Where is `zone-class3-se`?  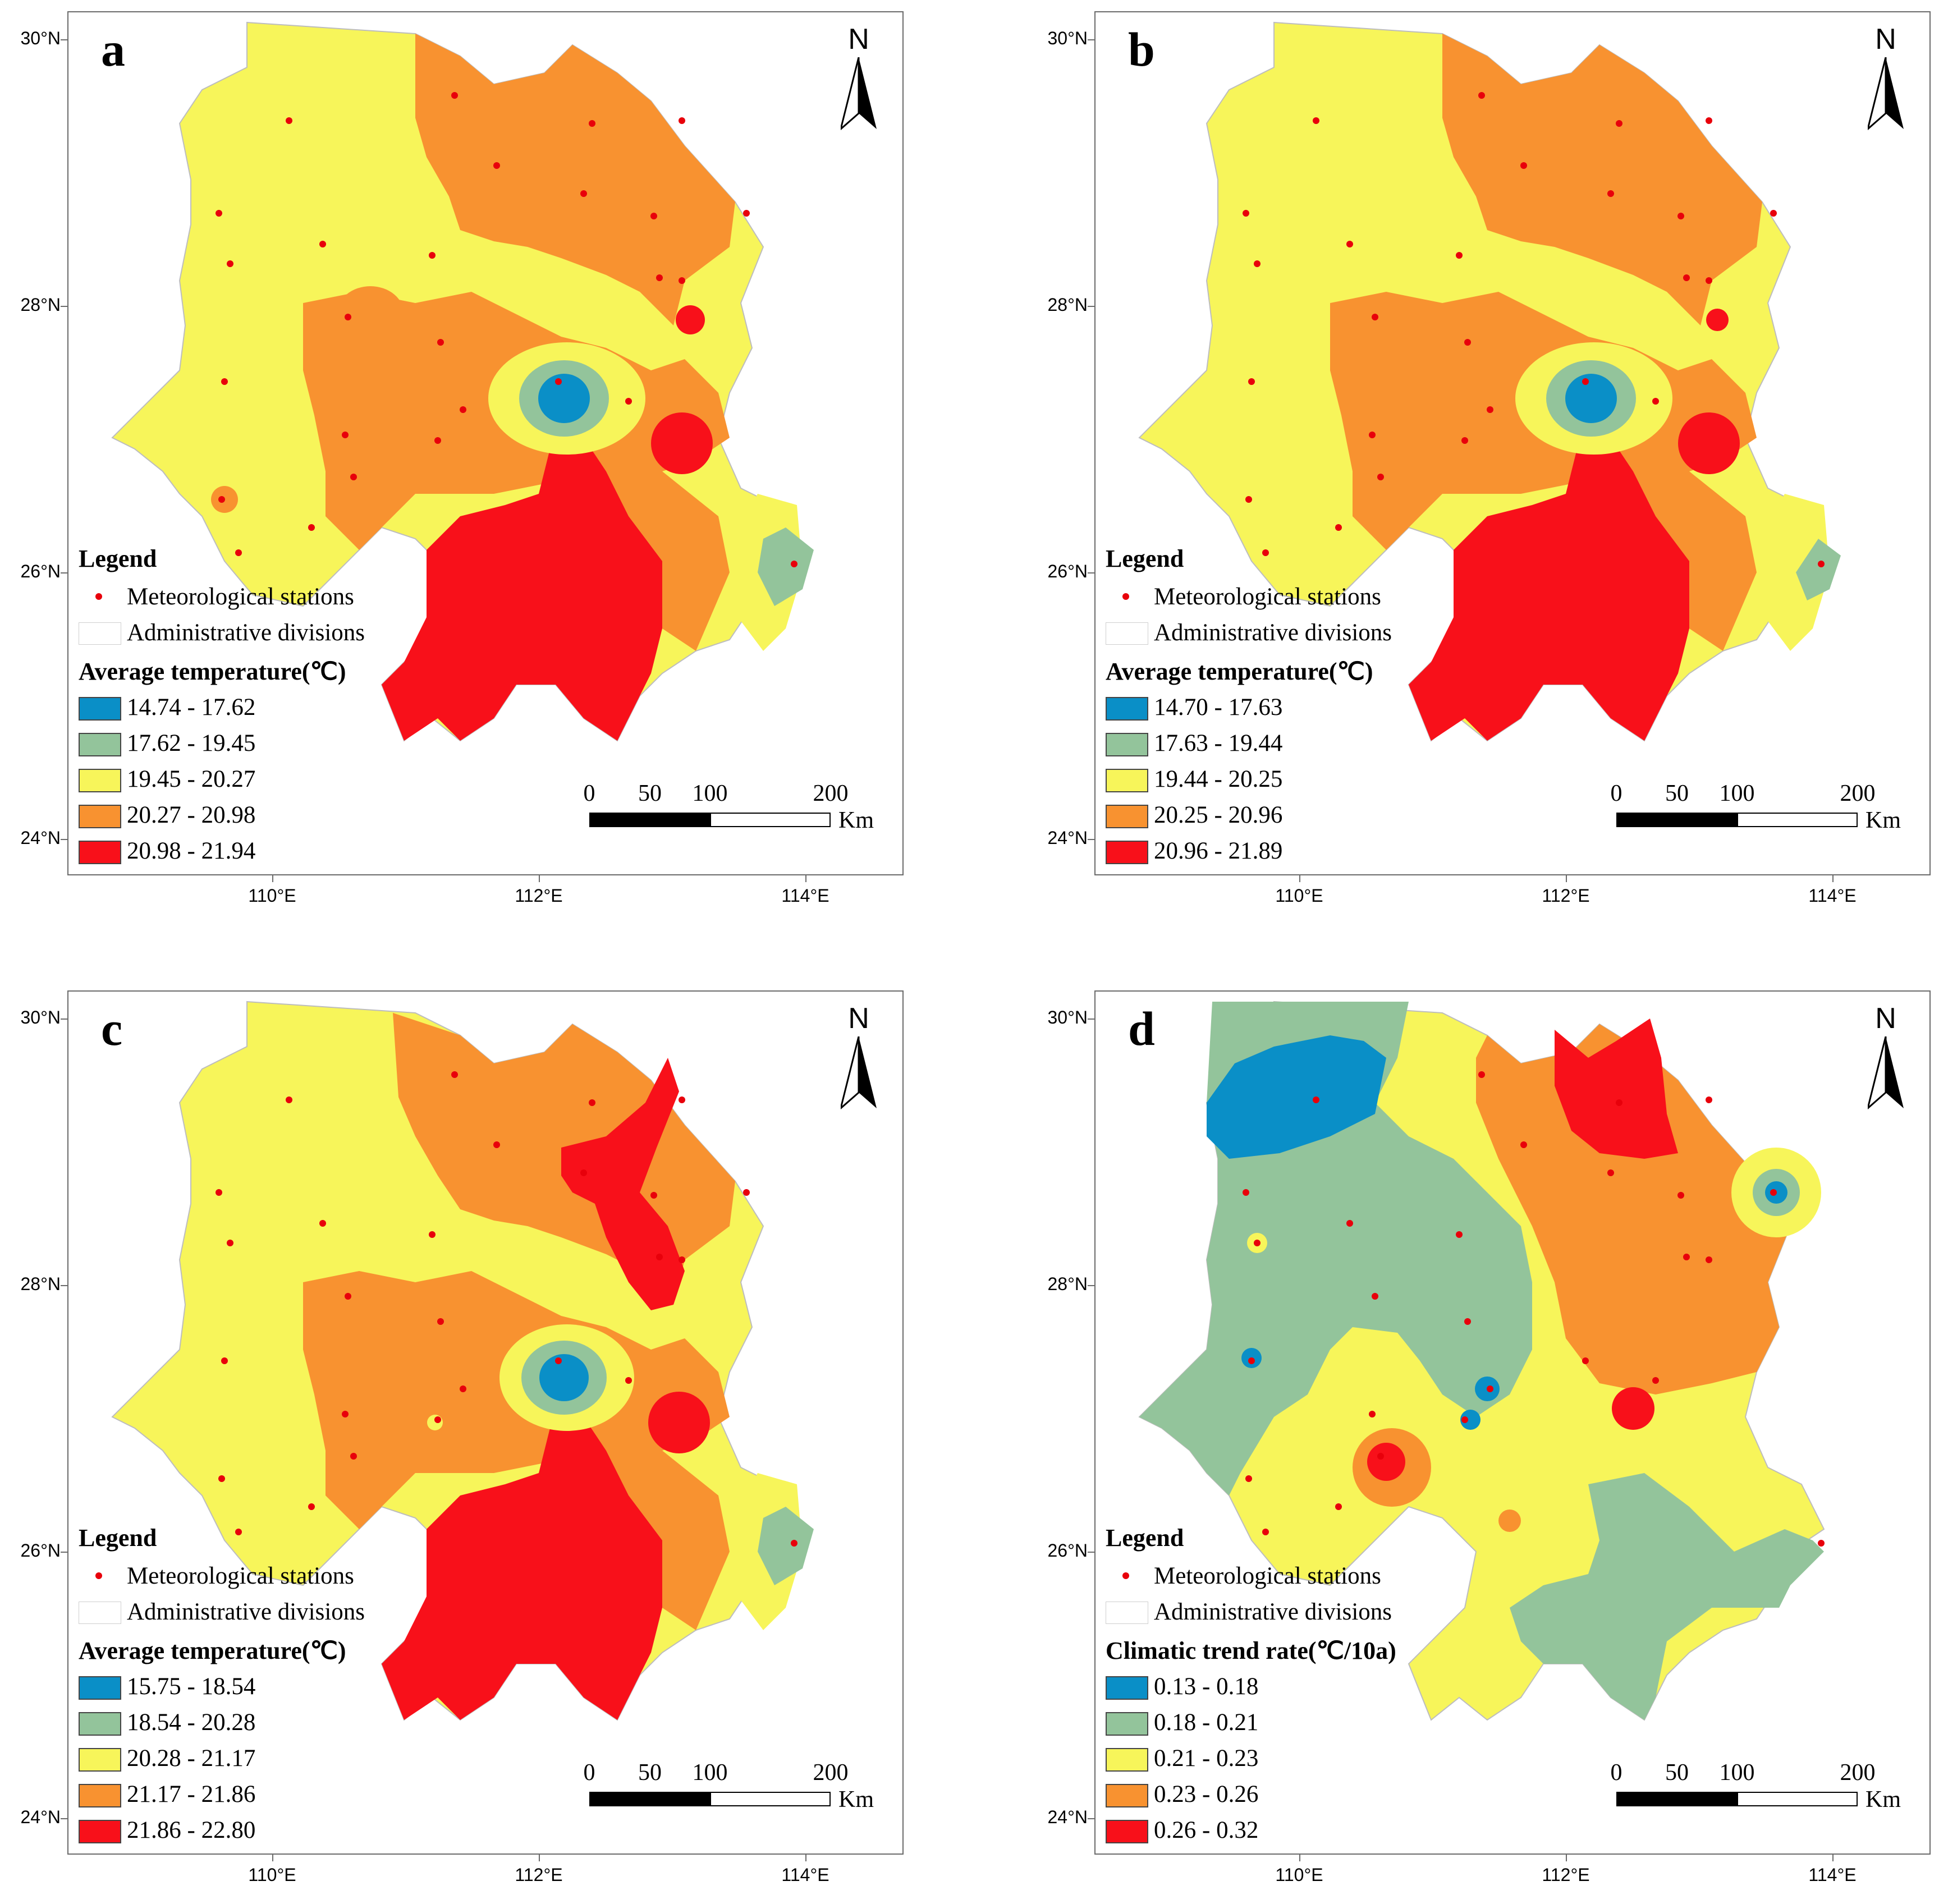 zone-class3-se is located at coordinates (1793, 572).